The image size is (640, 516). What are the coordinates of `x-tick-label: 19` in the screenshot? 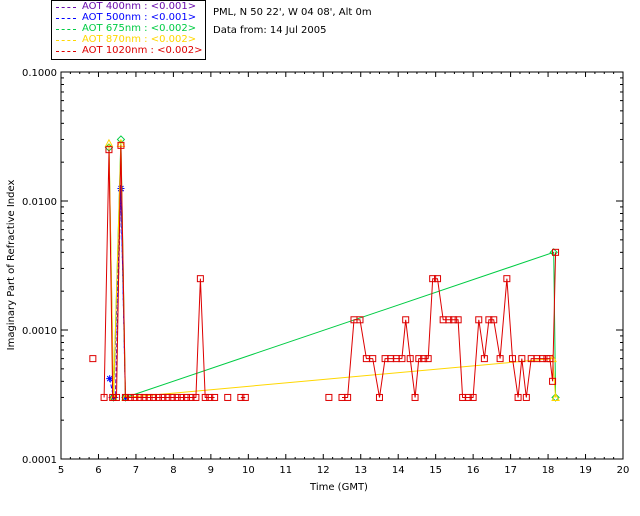 It's located at (585, 470).